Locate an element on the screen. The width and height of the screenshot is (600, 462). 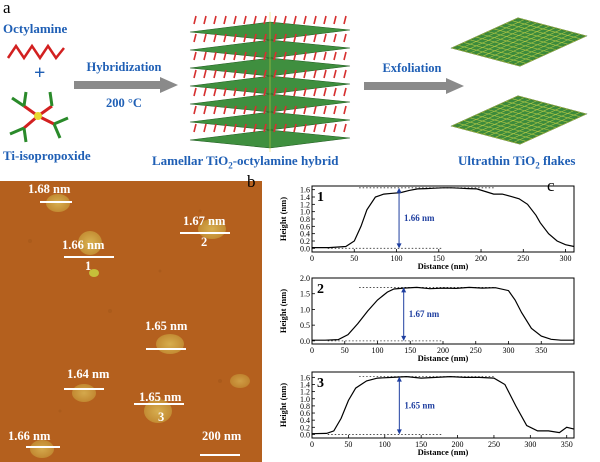
height-annotation: 1.66 nm is located at coordinates (419, 218).